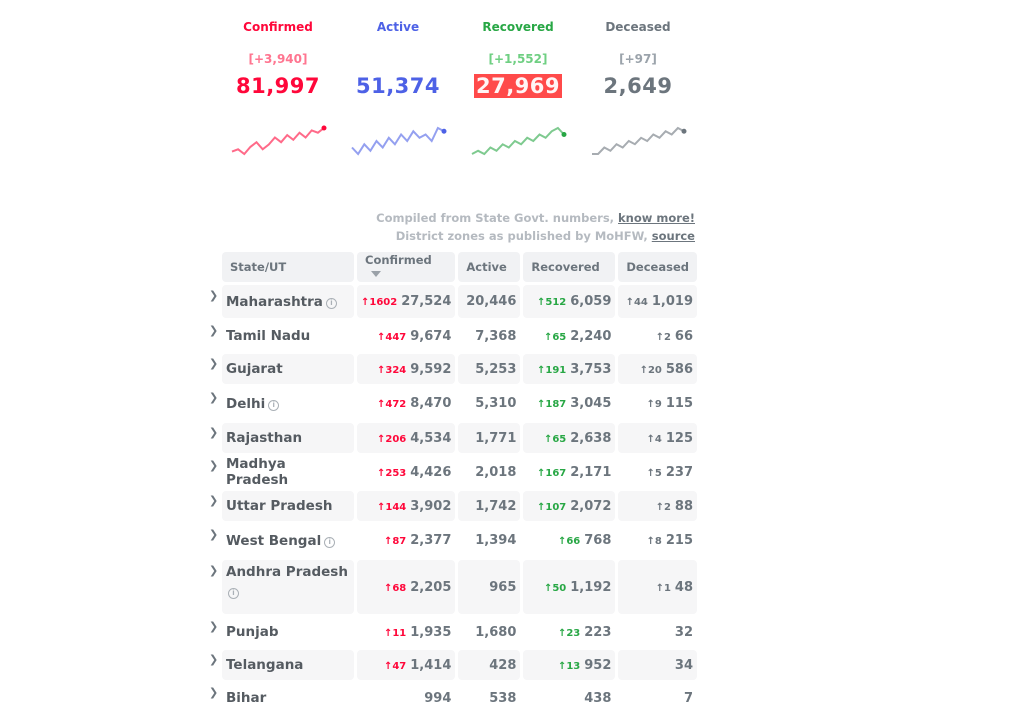 This screenshot has width=1024, height=716. I want to click on table-row: ❯ Rajasthan ↑206 4,534 1,771 ↑65 2,638 ↑4 125, so click(453, 438).